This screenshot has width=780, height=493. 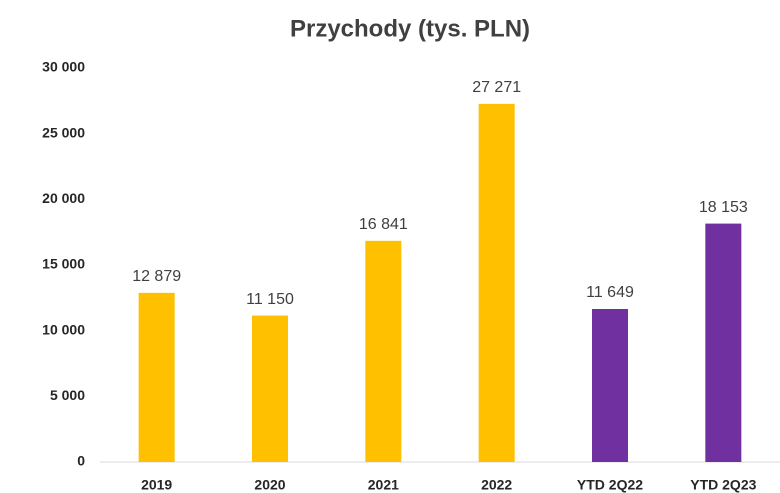 I want to click on y-tick-label: 25 000, so click(x=63, y=132).